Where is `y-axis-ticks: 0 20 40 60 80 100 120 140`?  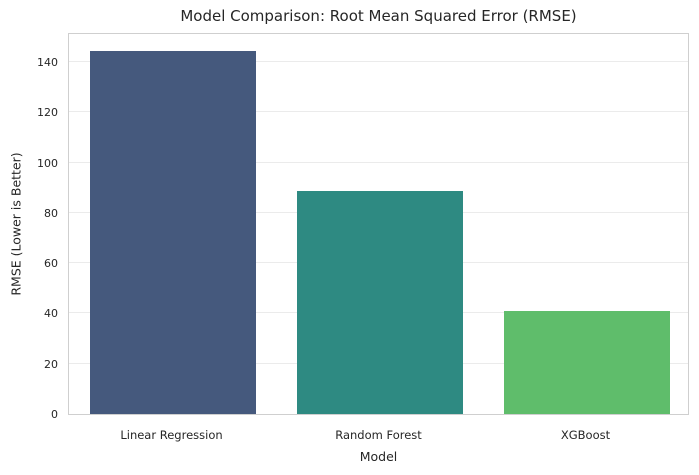 y-axis-ticks: 0 20 40 60 80 100 120 140 is located at coordinates (29, 227).